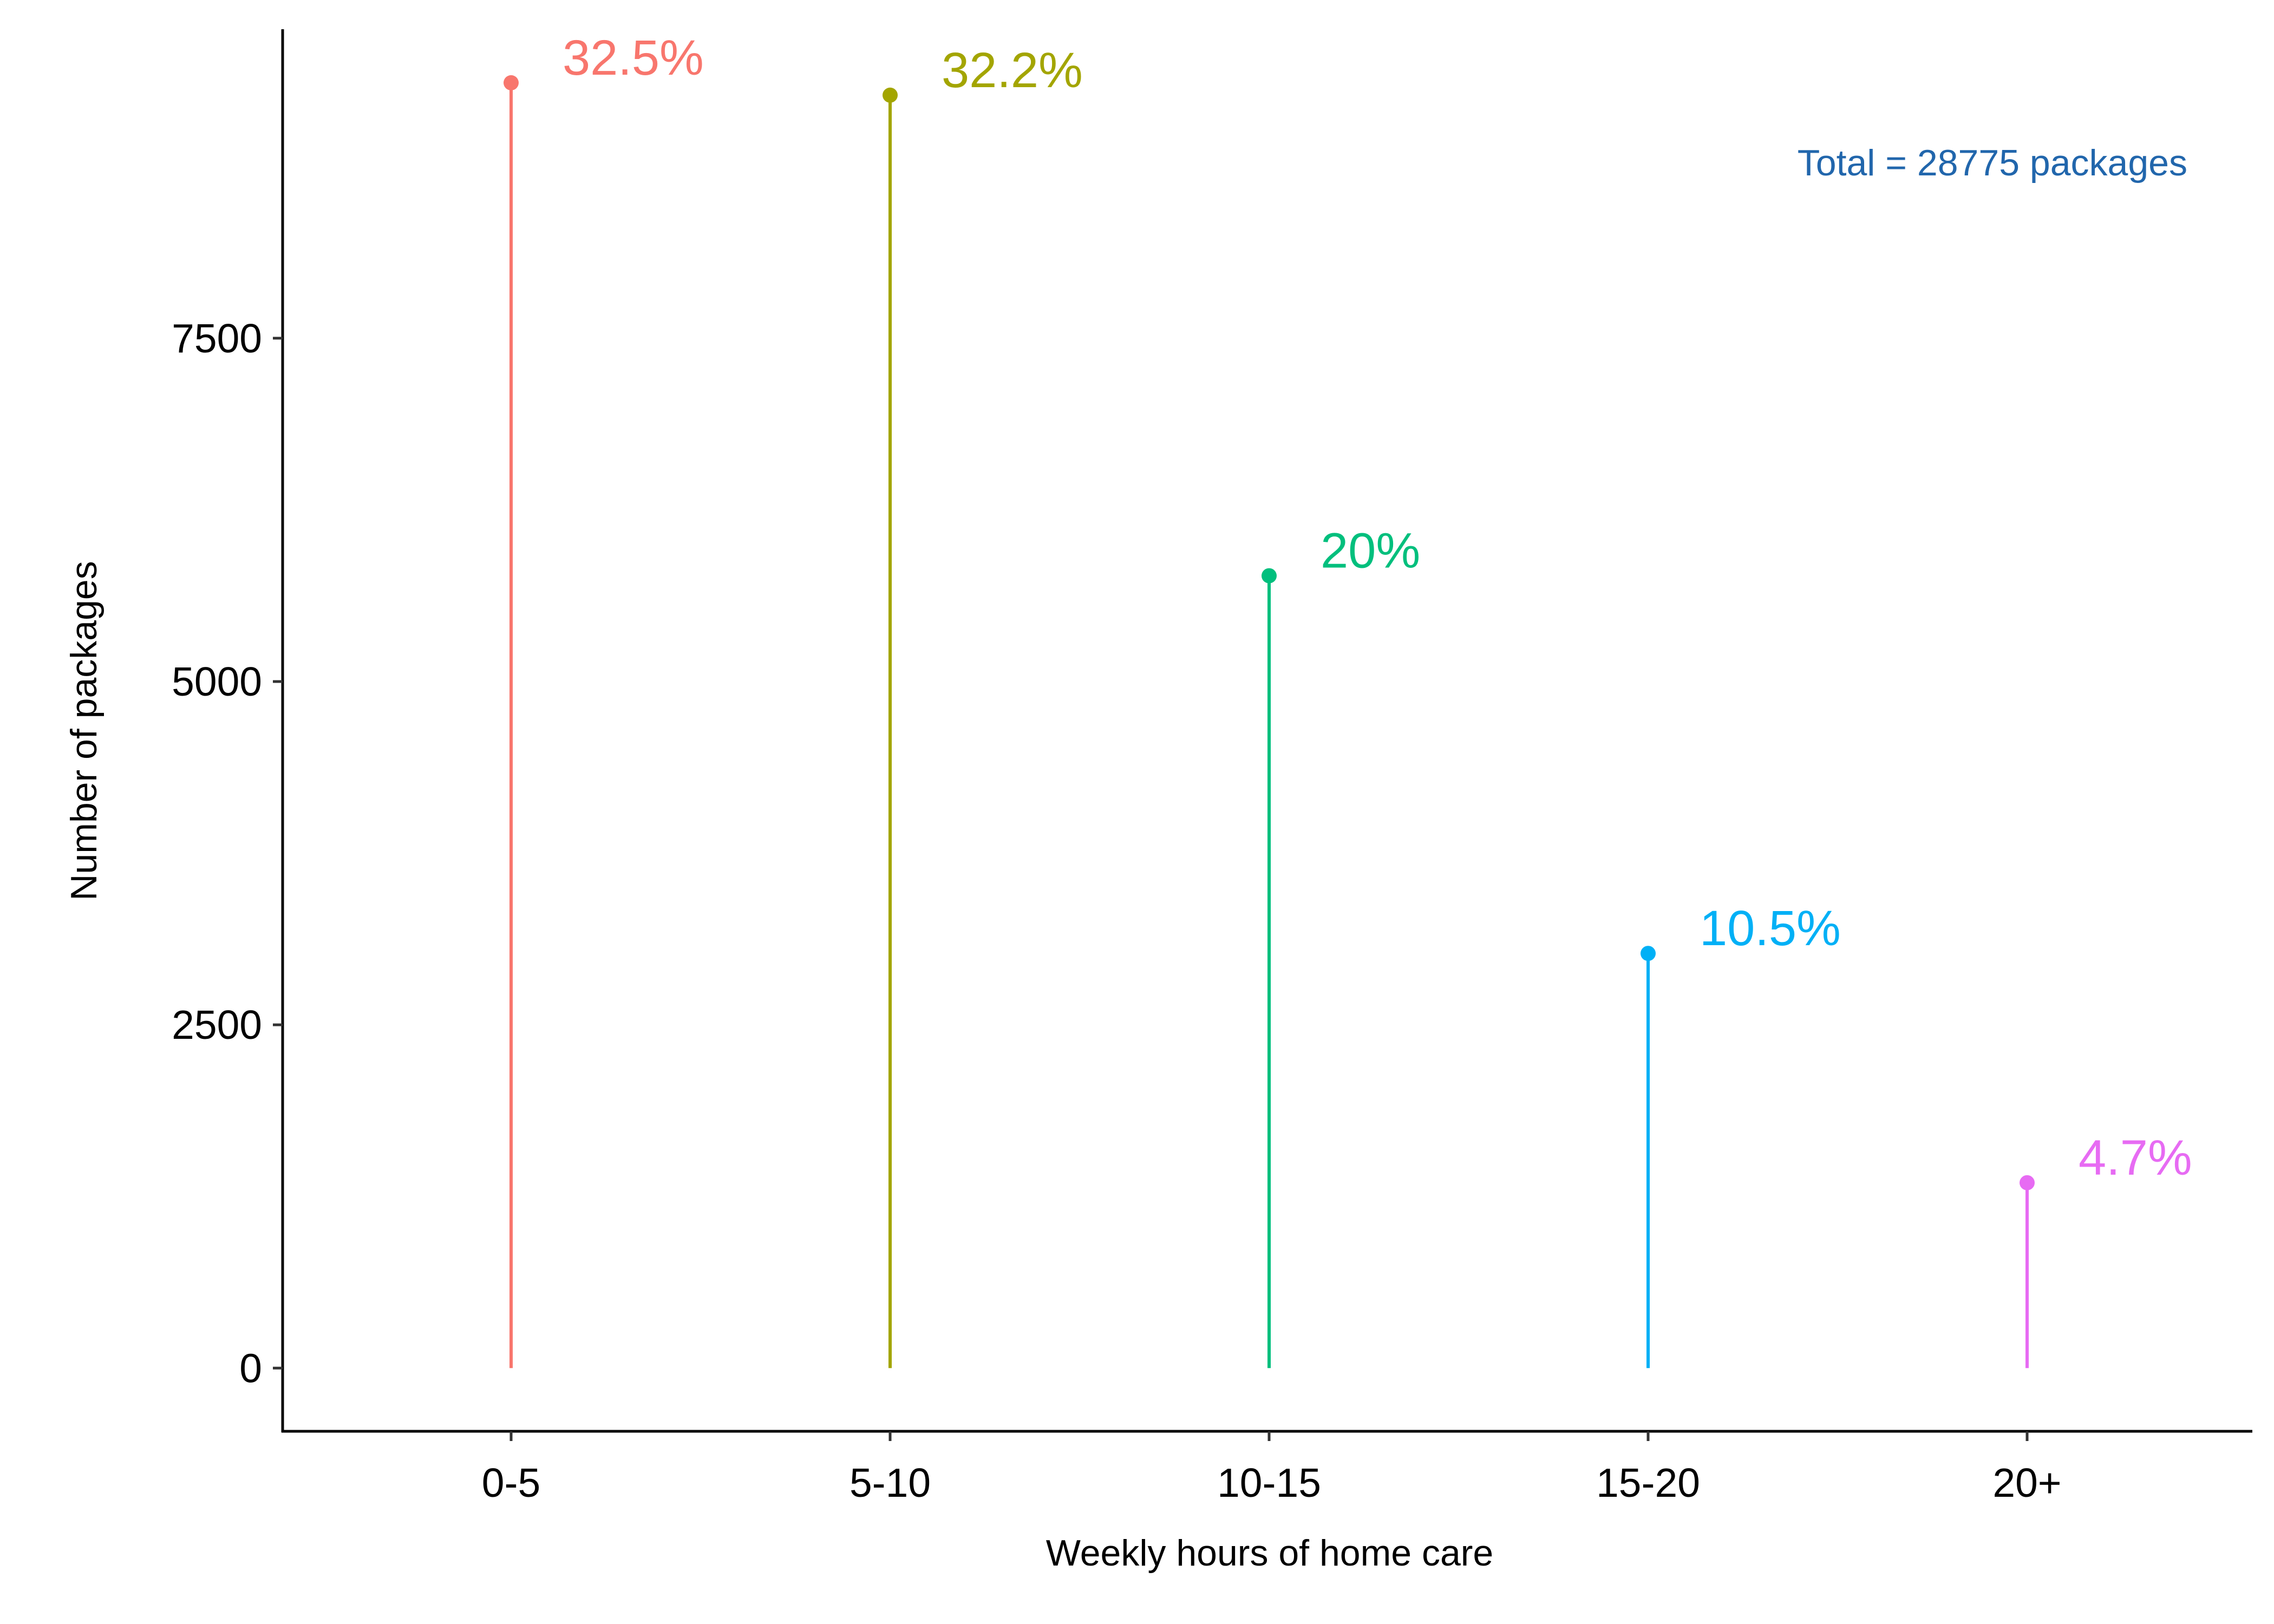  I want to click on total-annotation: Total = 28775 packages, so click(1993, 163).